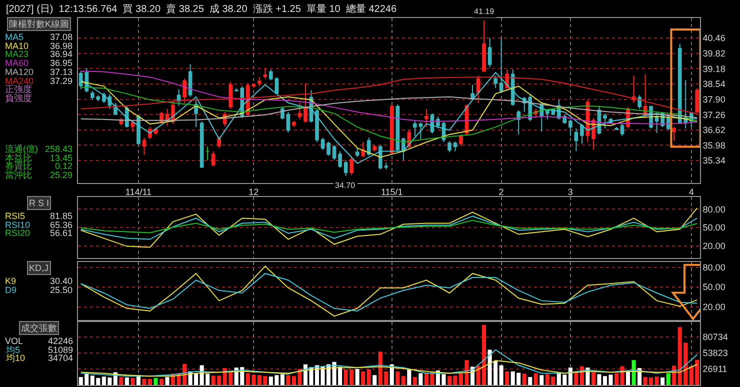 Image resolution: width=740 pixels, height=387 pixels. I want to click on text: 正強度, so click(18, 89).